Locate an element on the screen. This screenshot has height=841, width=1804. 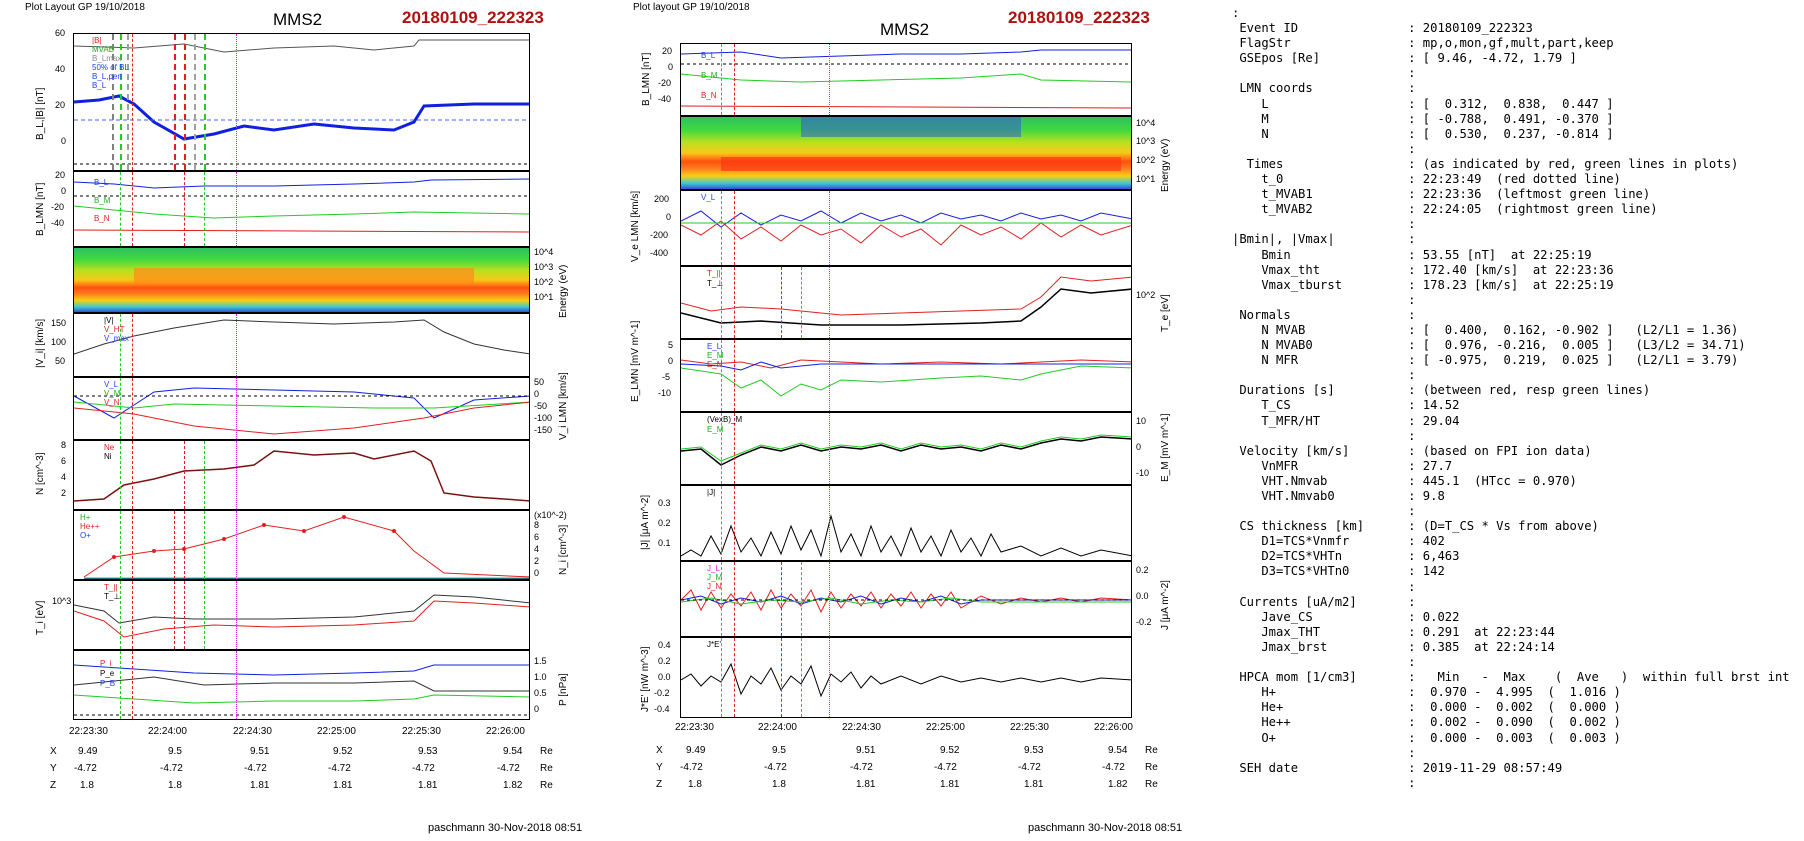
left-panel8-plot is located at coordinates (301, 616).